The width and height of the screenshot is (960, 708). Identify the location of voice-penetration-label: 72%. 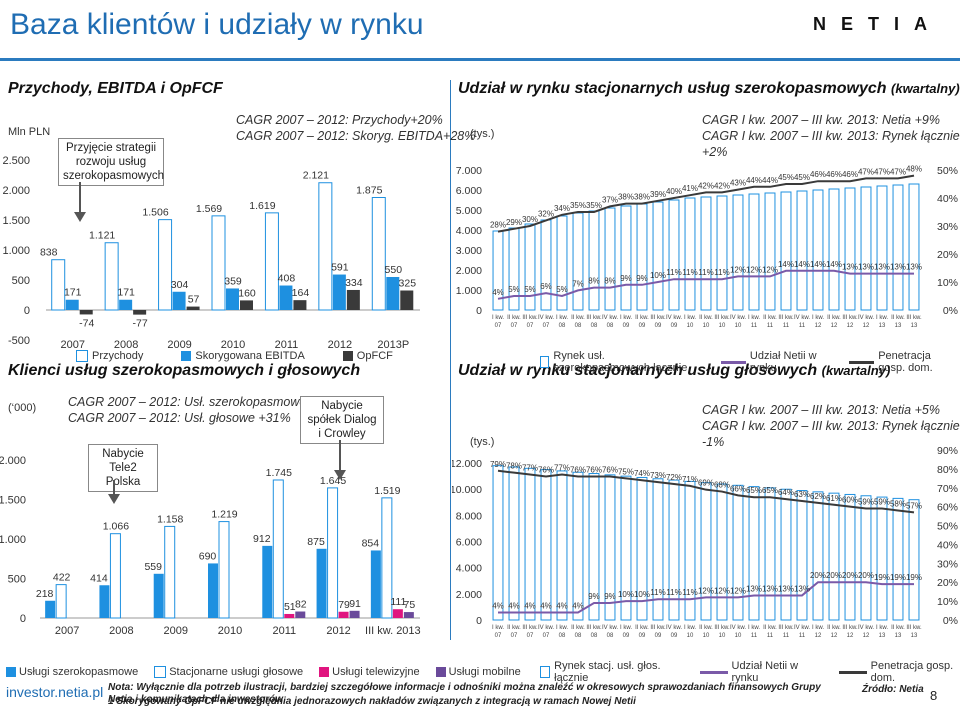
(674, 477).